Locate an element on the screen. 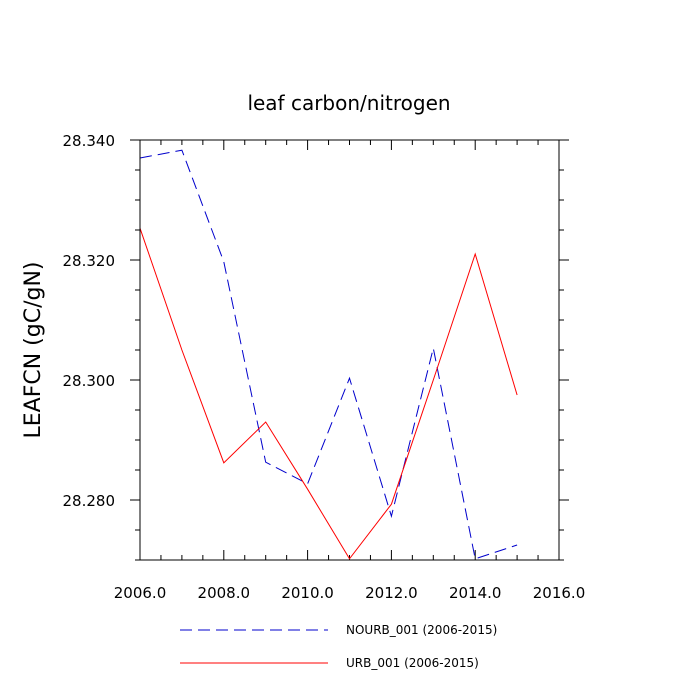  y-tick-label: 28.280 is located at coordinates (89, 501).